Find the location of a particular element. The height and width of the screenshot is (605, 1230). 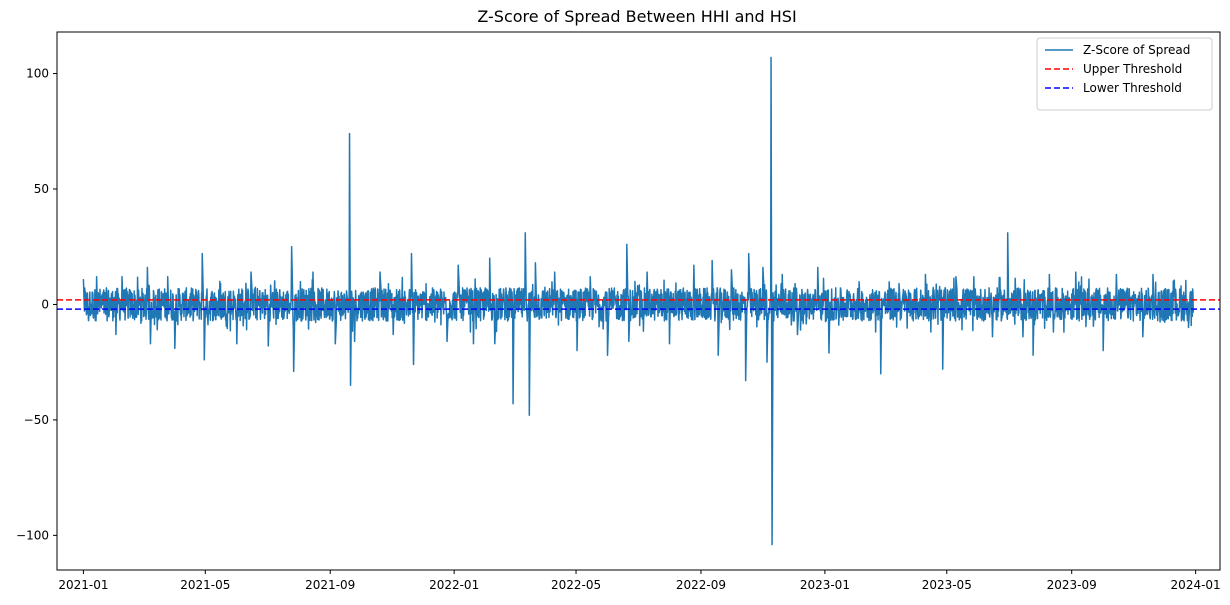

y-tick-label: 100 is located at coordinates (37, 74).